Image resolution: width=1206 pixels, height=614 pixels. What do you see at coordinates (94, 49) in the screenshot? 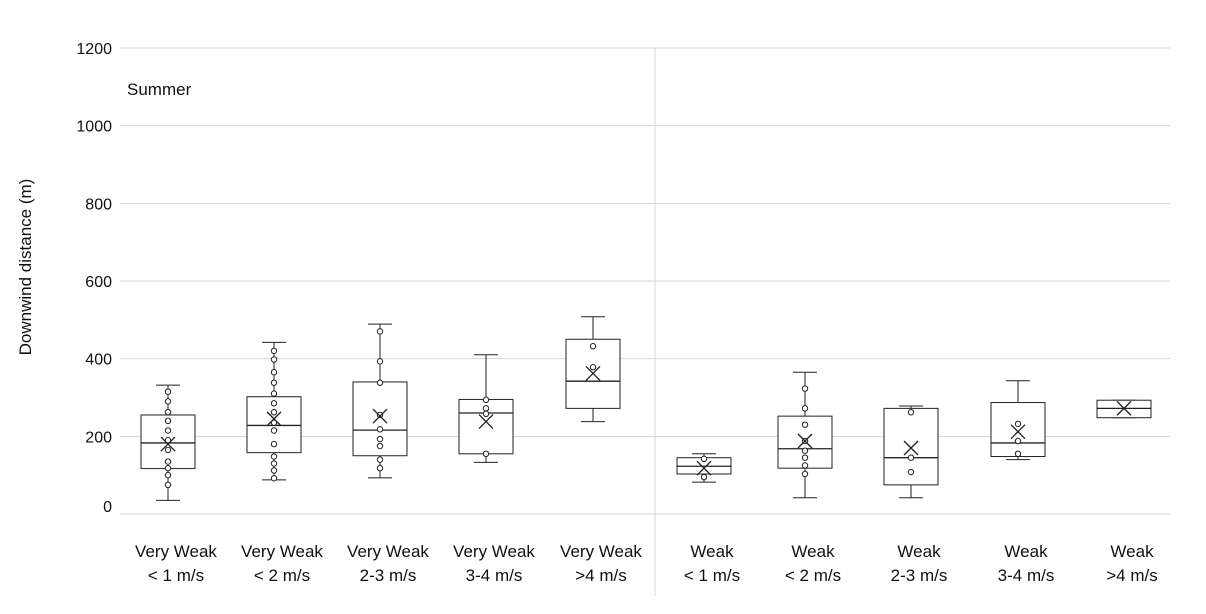
I see `y-tick-label: 1200` at bounding box center [94, 49].